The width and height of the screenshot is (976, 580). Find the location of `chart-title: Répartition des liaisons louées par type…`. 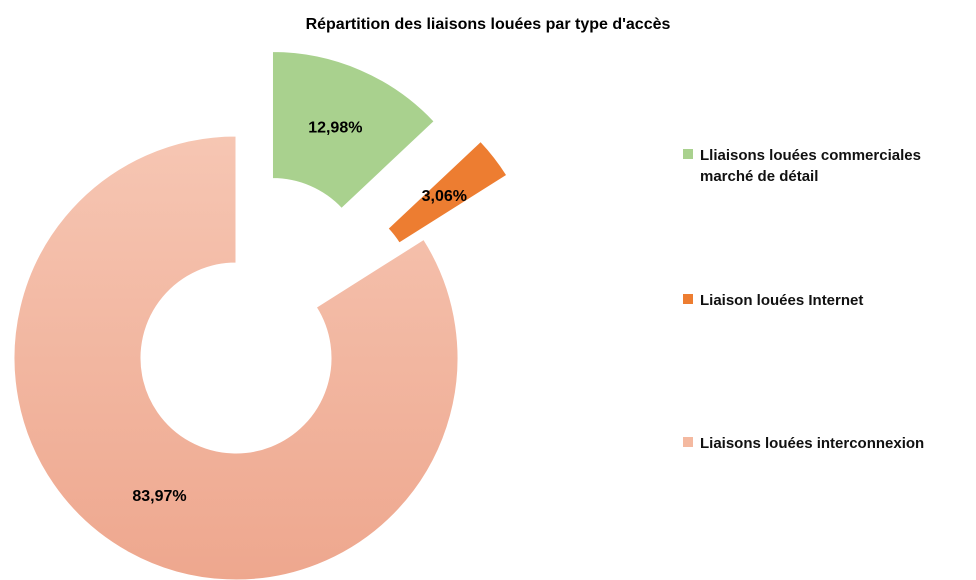

chart-title: Répartition des liaisons louées par type… is located at coordinates (488, 24).